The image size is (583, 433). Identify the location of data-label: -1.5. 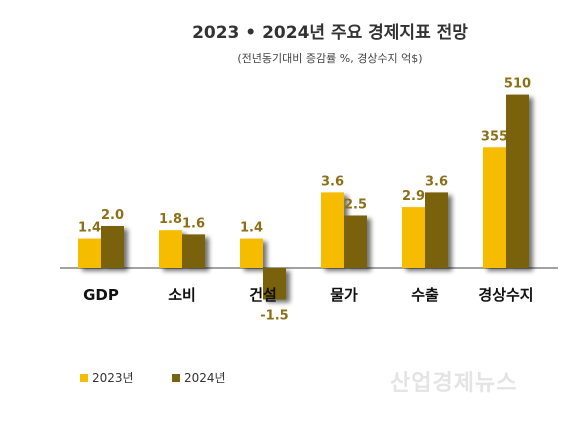
(274, 316).